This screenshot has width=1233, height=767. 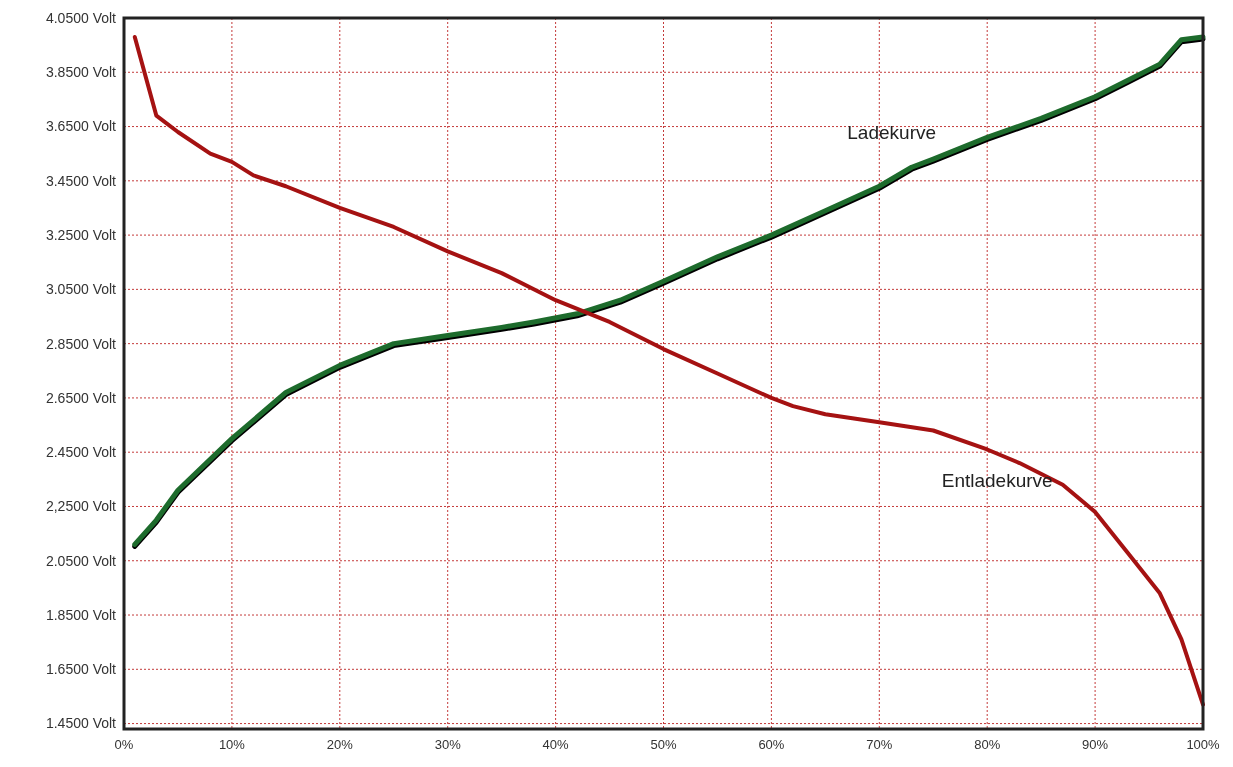 What do you see at coordinates (124, 744) in the screenshot?
I see `x-tick-label: 0%` at bounding box center [124, 744].